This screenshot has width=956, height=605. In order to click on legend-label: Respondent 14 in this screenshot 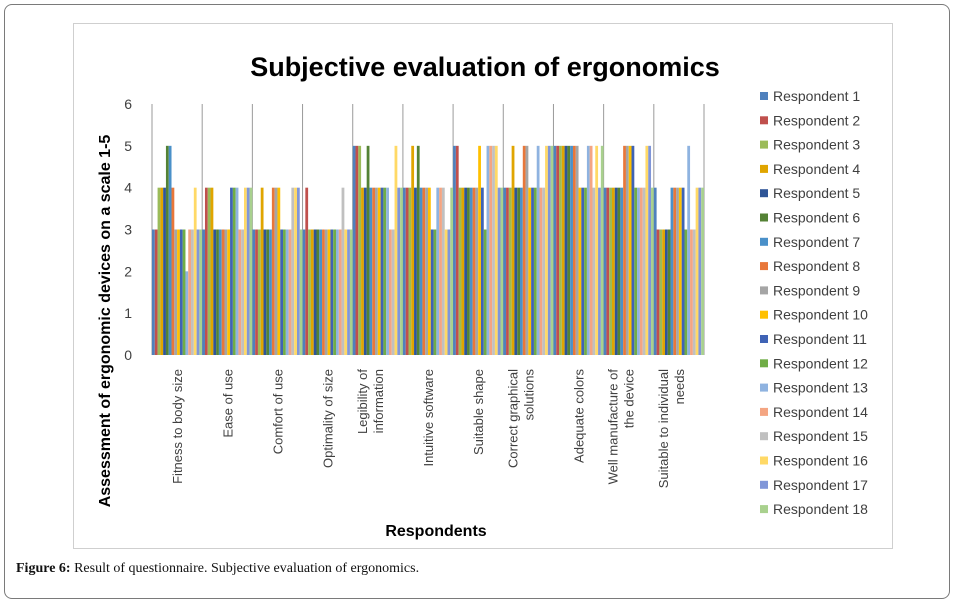, I will do `click(820, 412)`.